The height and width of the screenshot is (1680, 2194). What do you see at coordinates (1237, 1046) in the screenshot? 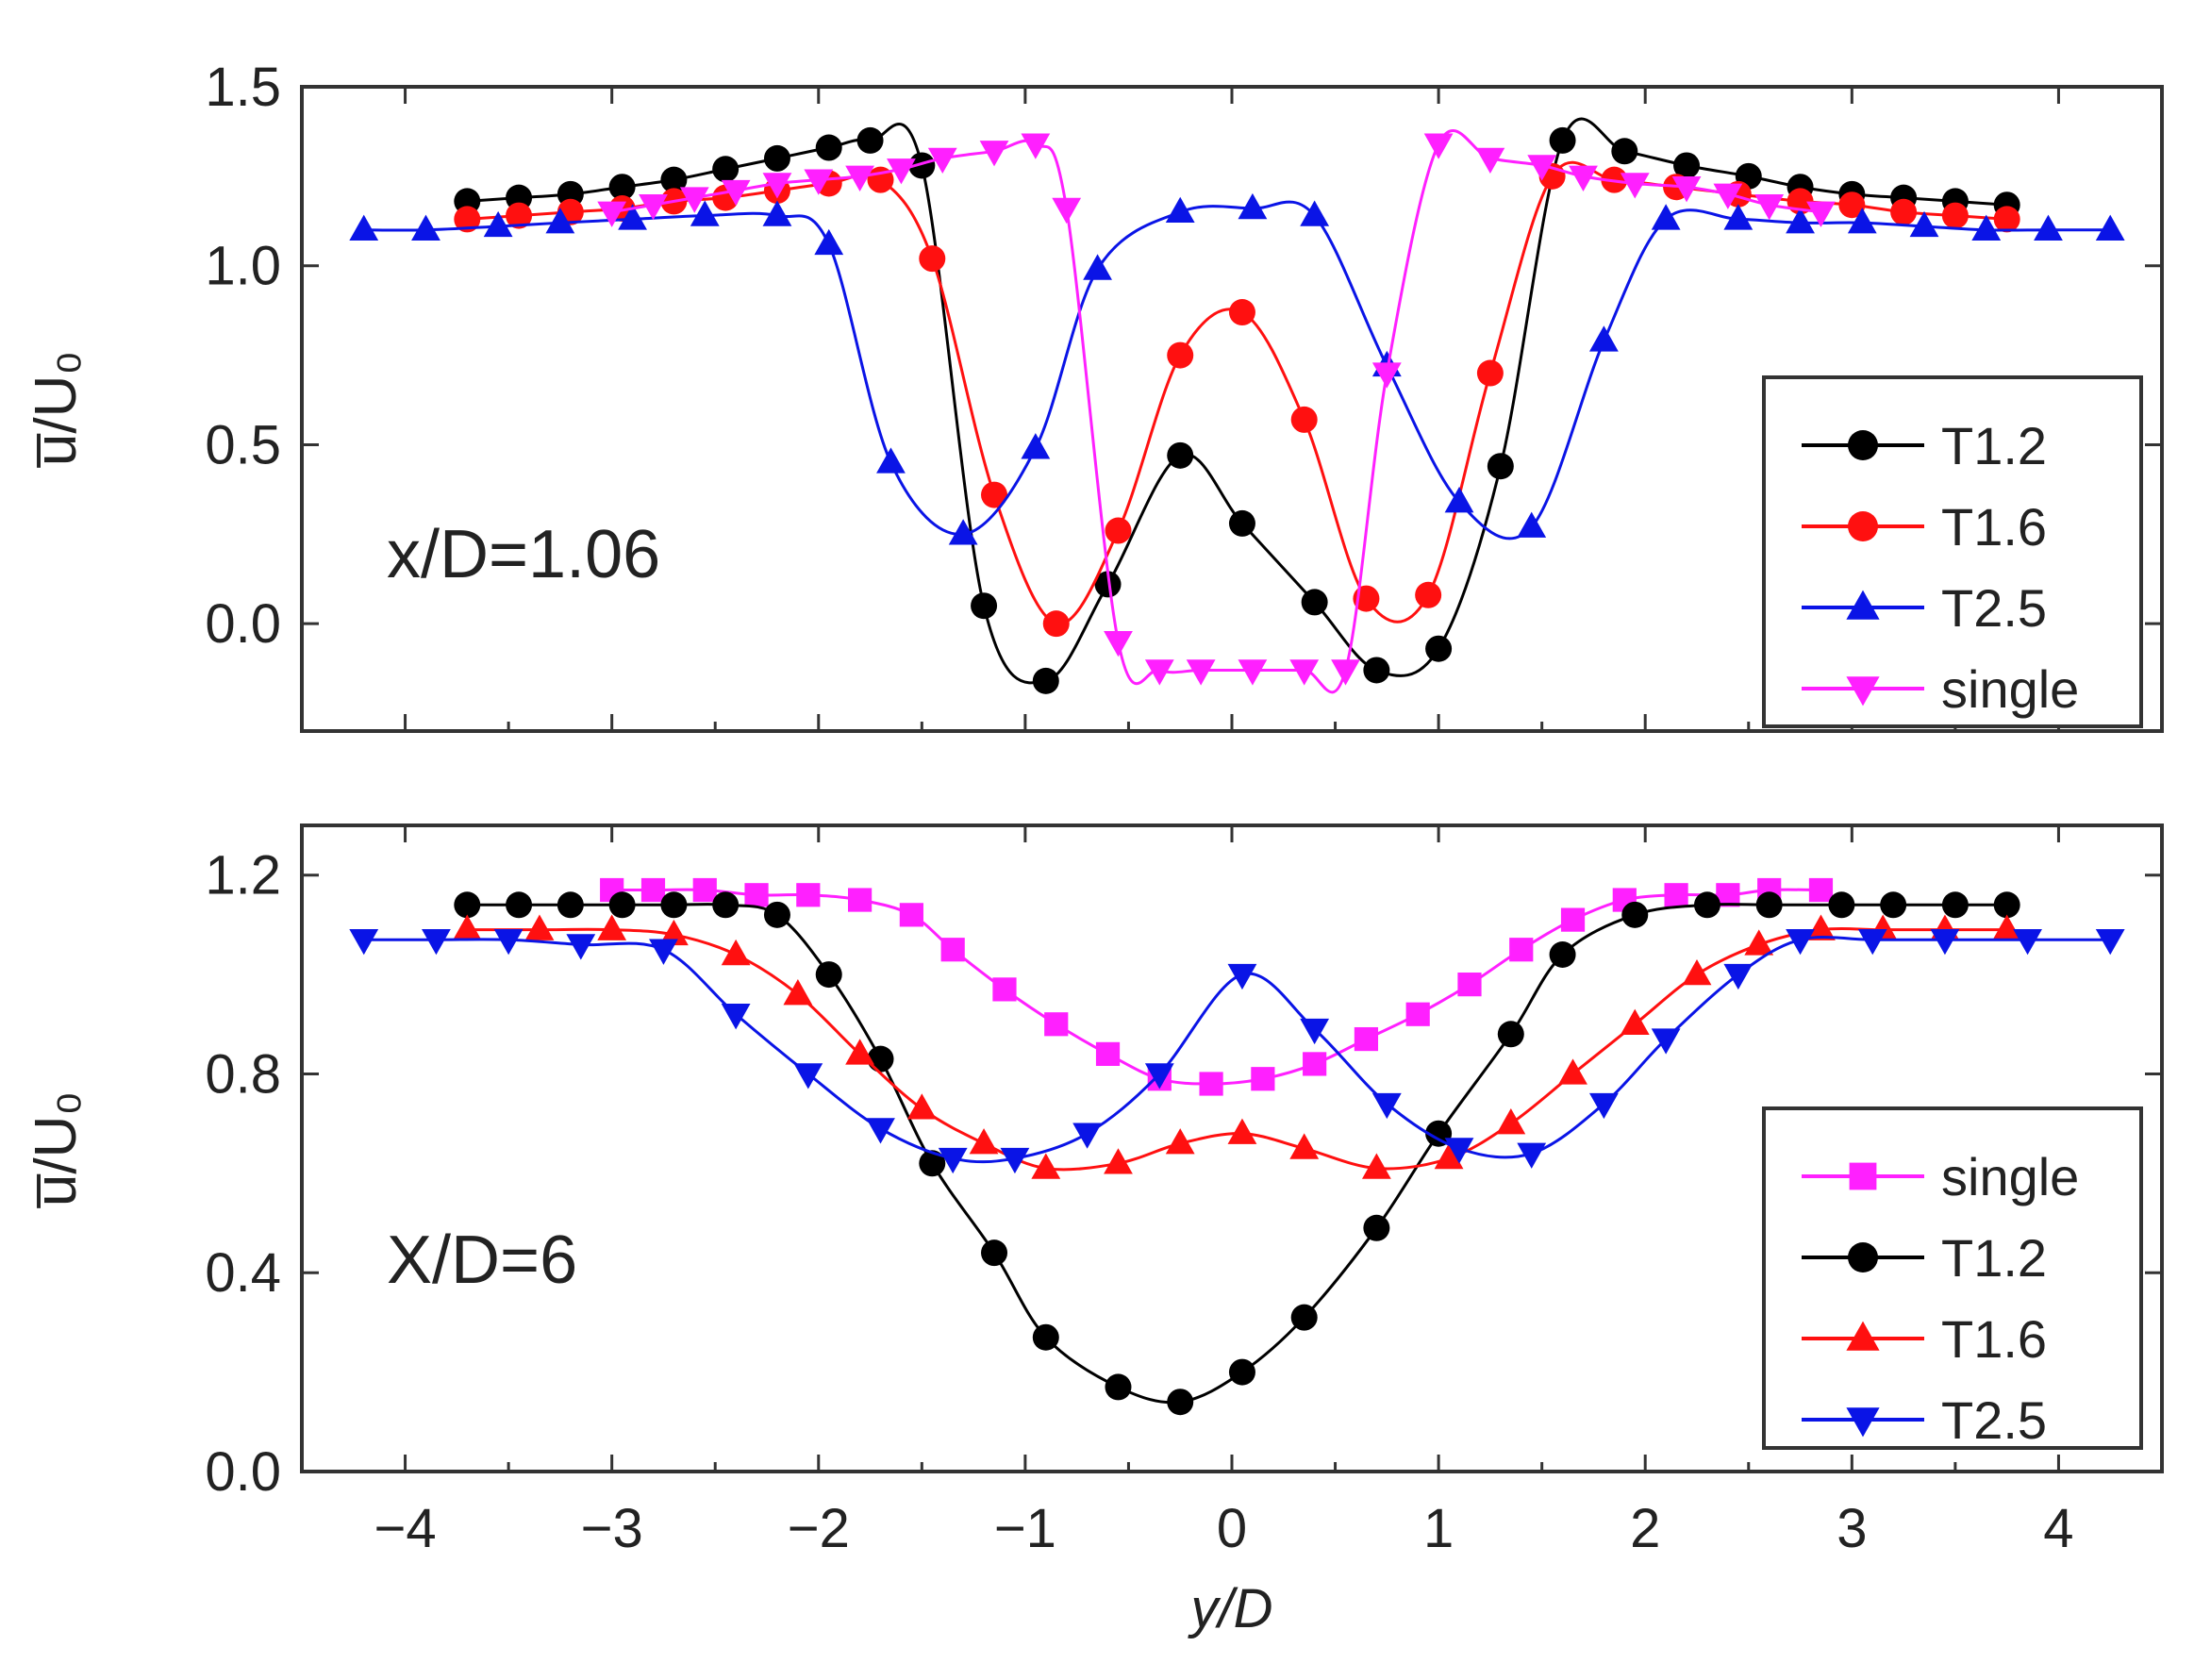
I see `series-T1.6` at bounding box center [1237, 1046].